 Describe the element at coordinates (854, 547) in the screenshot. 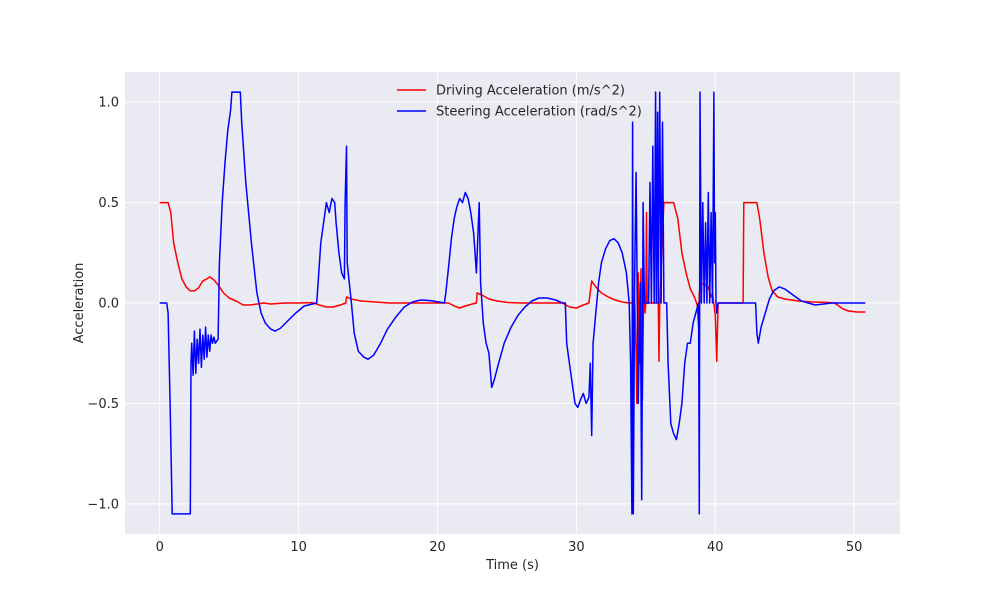

I see `x-tick-label: 50` at that location.